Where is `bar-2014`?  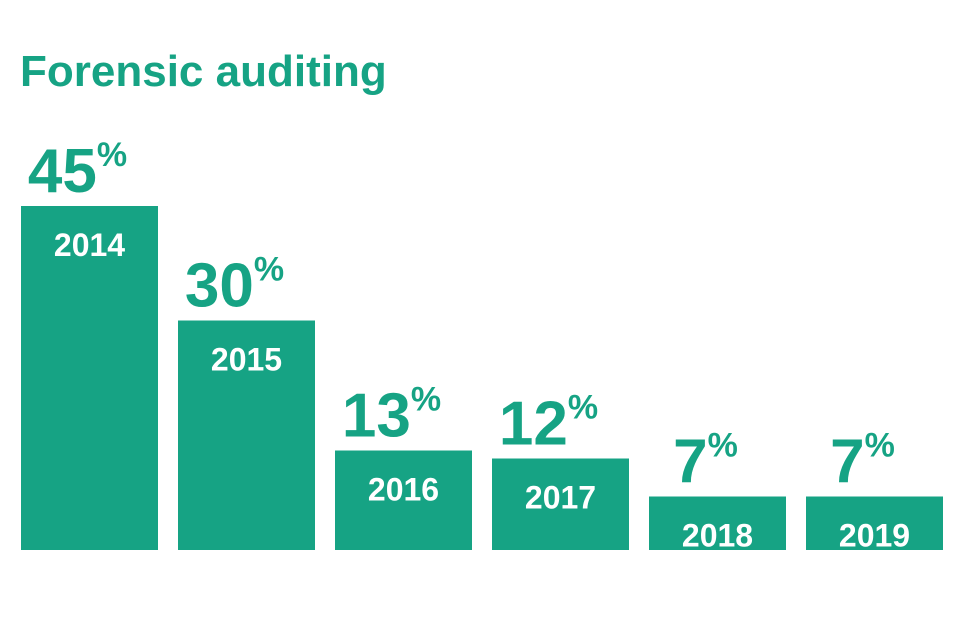 bar-2014 is located at coordinates (89, 378).